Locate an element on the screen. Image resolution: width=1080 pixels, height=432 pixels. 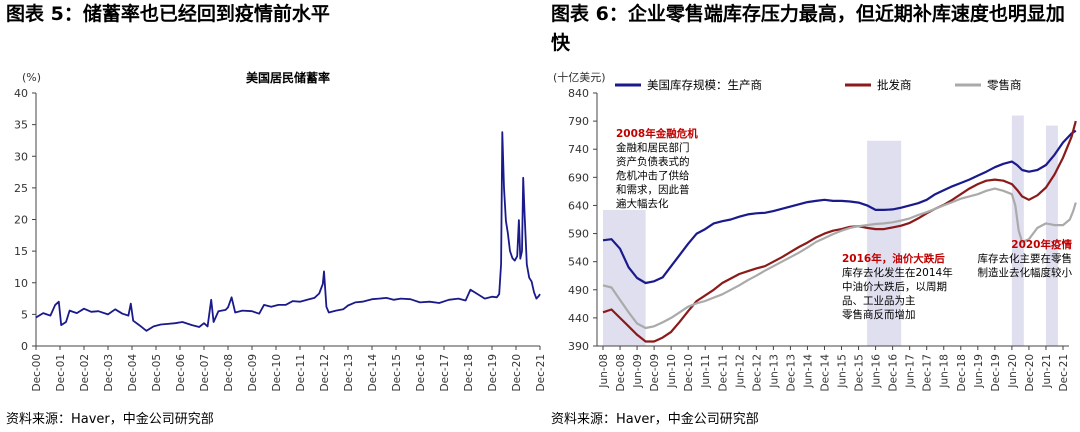
left-unit-label: (%) is located at coordinates (31, 77).